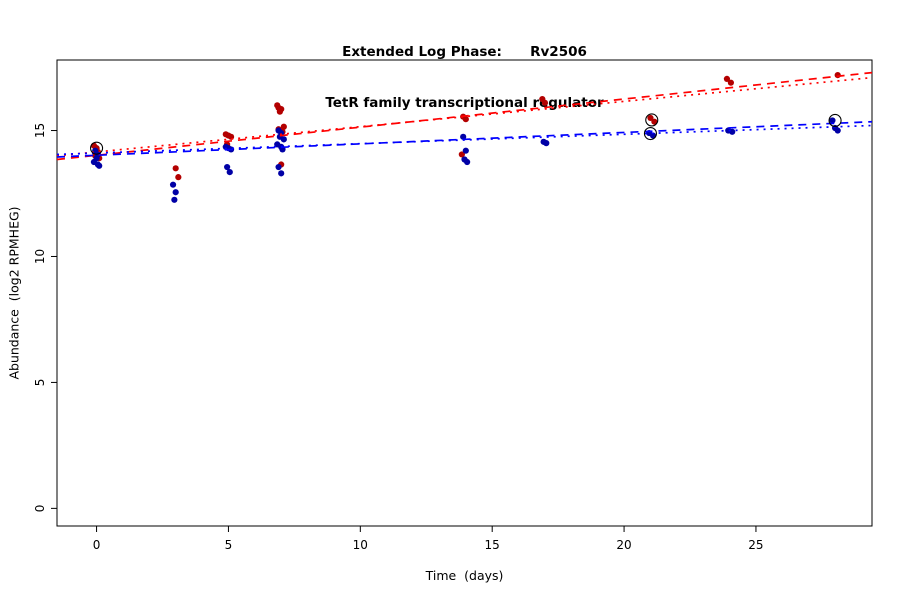 The height and width of the screenshot is (600, 900). I want to click on x-tick-label: 15, so click(492, 545).